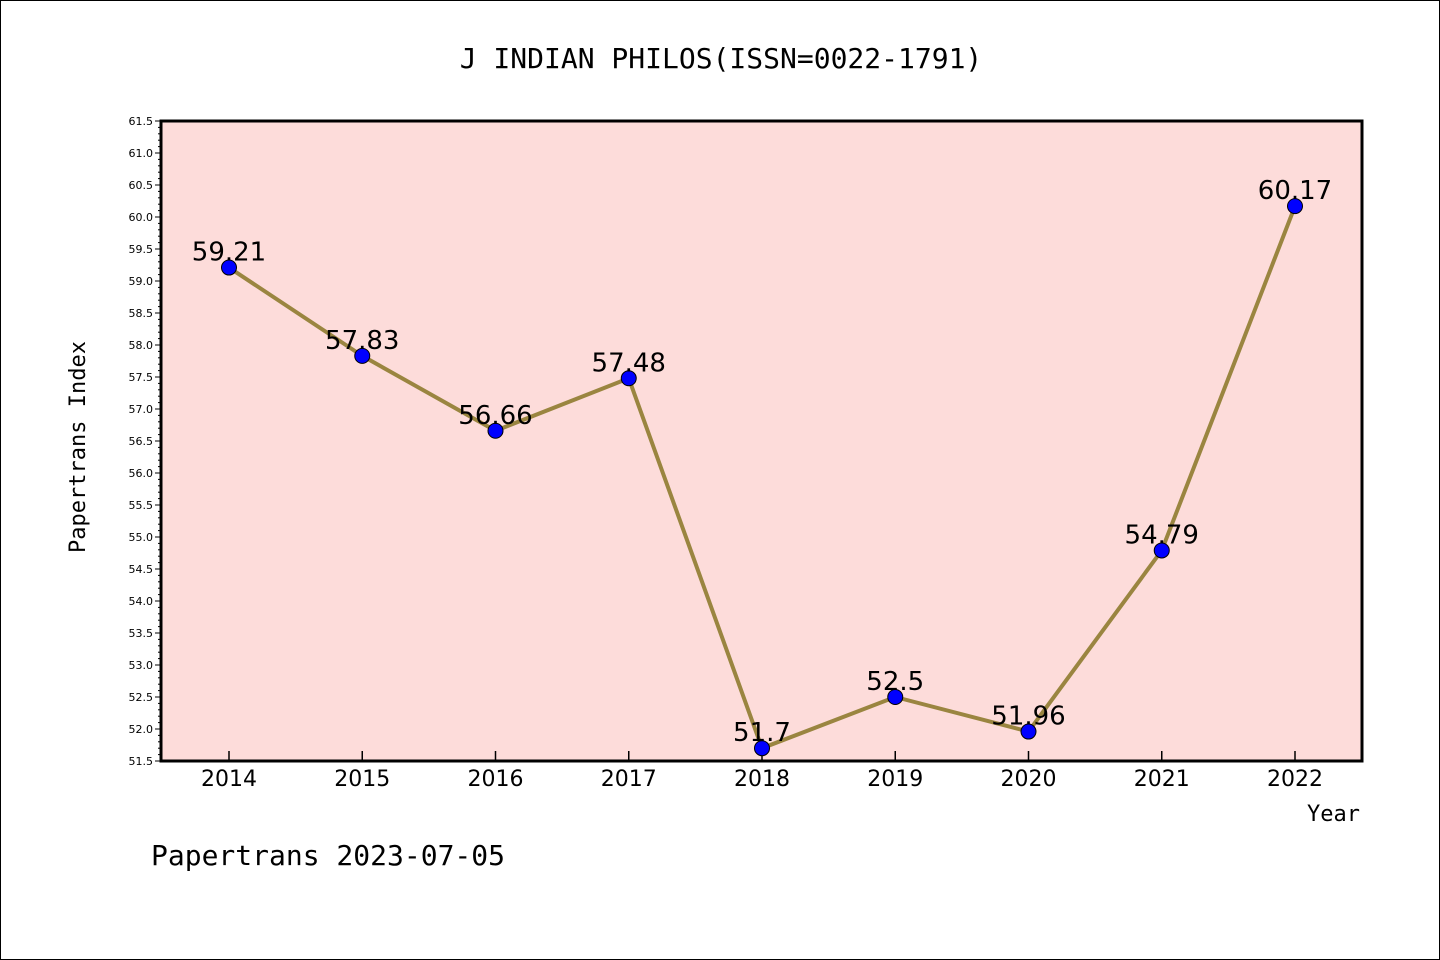 The image size is (1440, 960). Describe the element at coordinates (721, 58) in the screenshot. I see `chart-title: J INDIAN PHILOS(ISSN=0022-1791)` at that location.